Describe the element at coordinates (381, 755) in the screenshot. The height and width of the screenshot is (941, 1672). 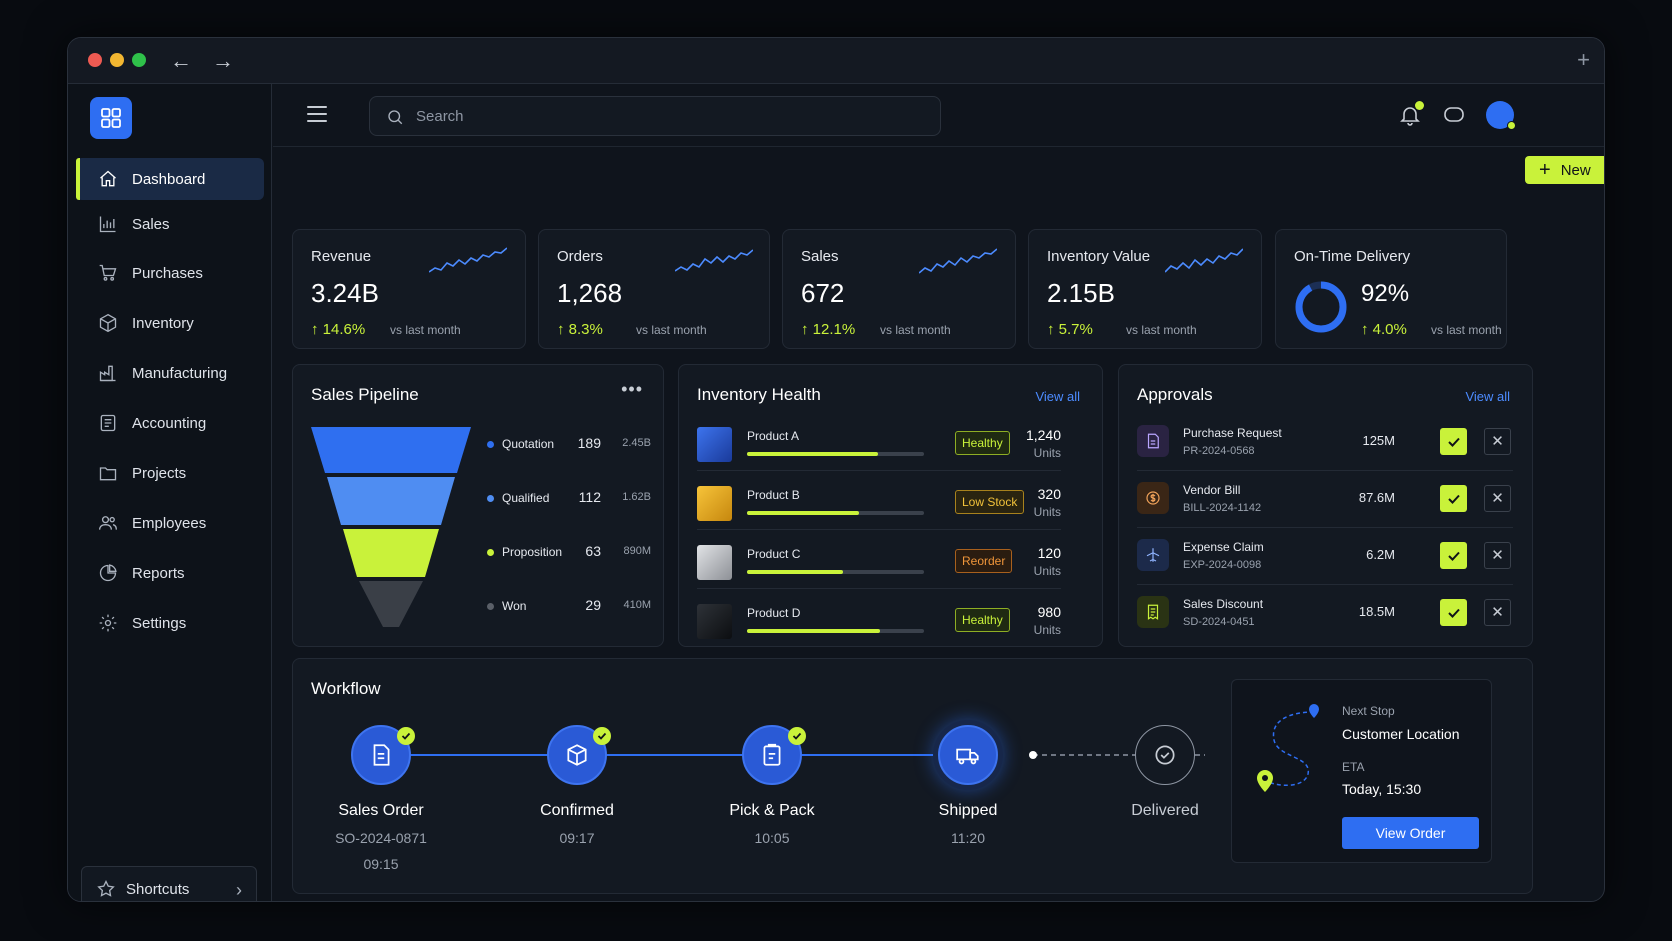
I see `sales-order-document-icon` at that location.